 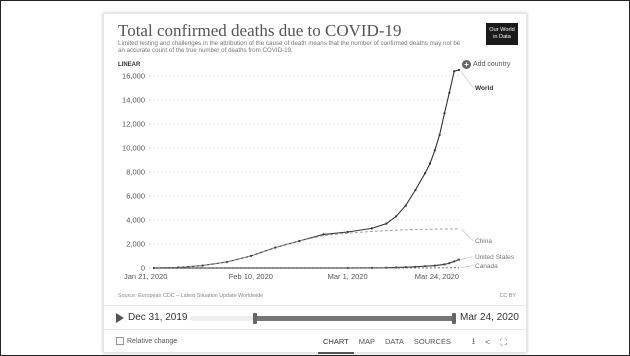 I want to click on series-line-china, so click(x=306, y=248).